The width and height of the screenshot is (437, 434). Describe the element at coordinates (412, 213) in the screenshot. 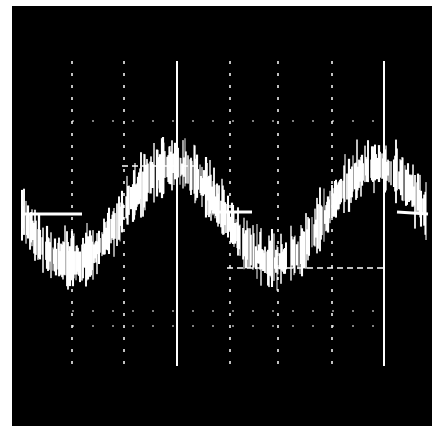

I see `trace-baseline` at that location.